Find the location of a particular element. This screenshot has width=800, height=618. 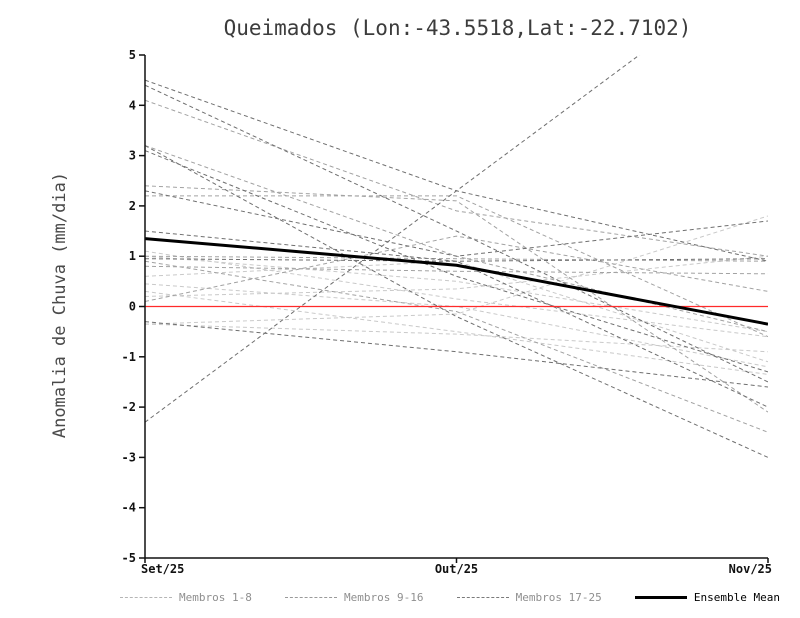

y-tick-label: 1 is located at coordinates (132, 256).